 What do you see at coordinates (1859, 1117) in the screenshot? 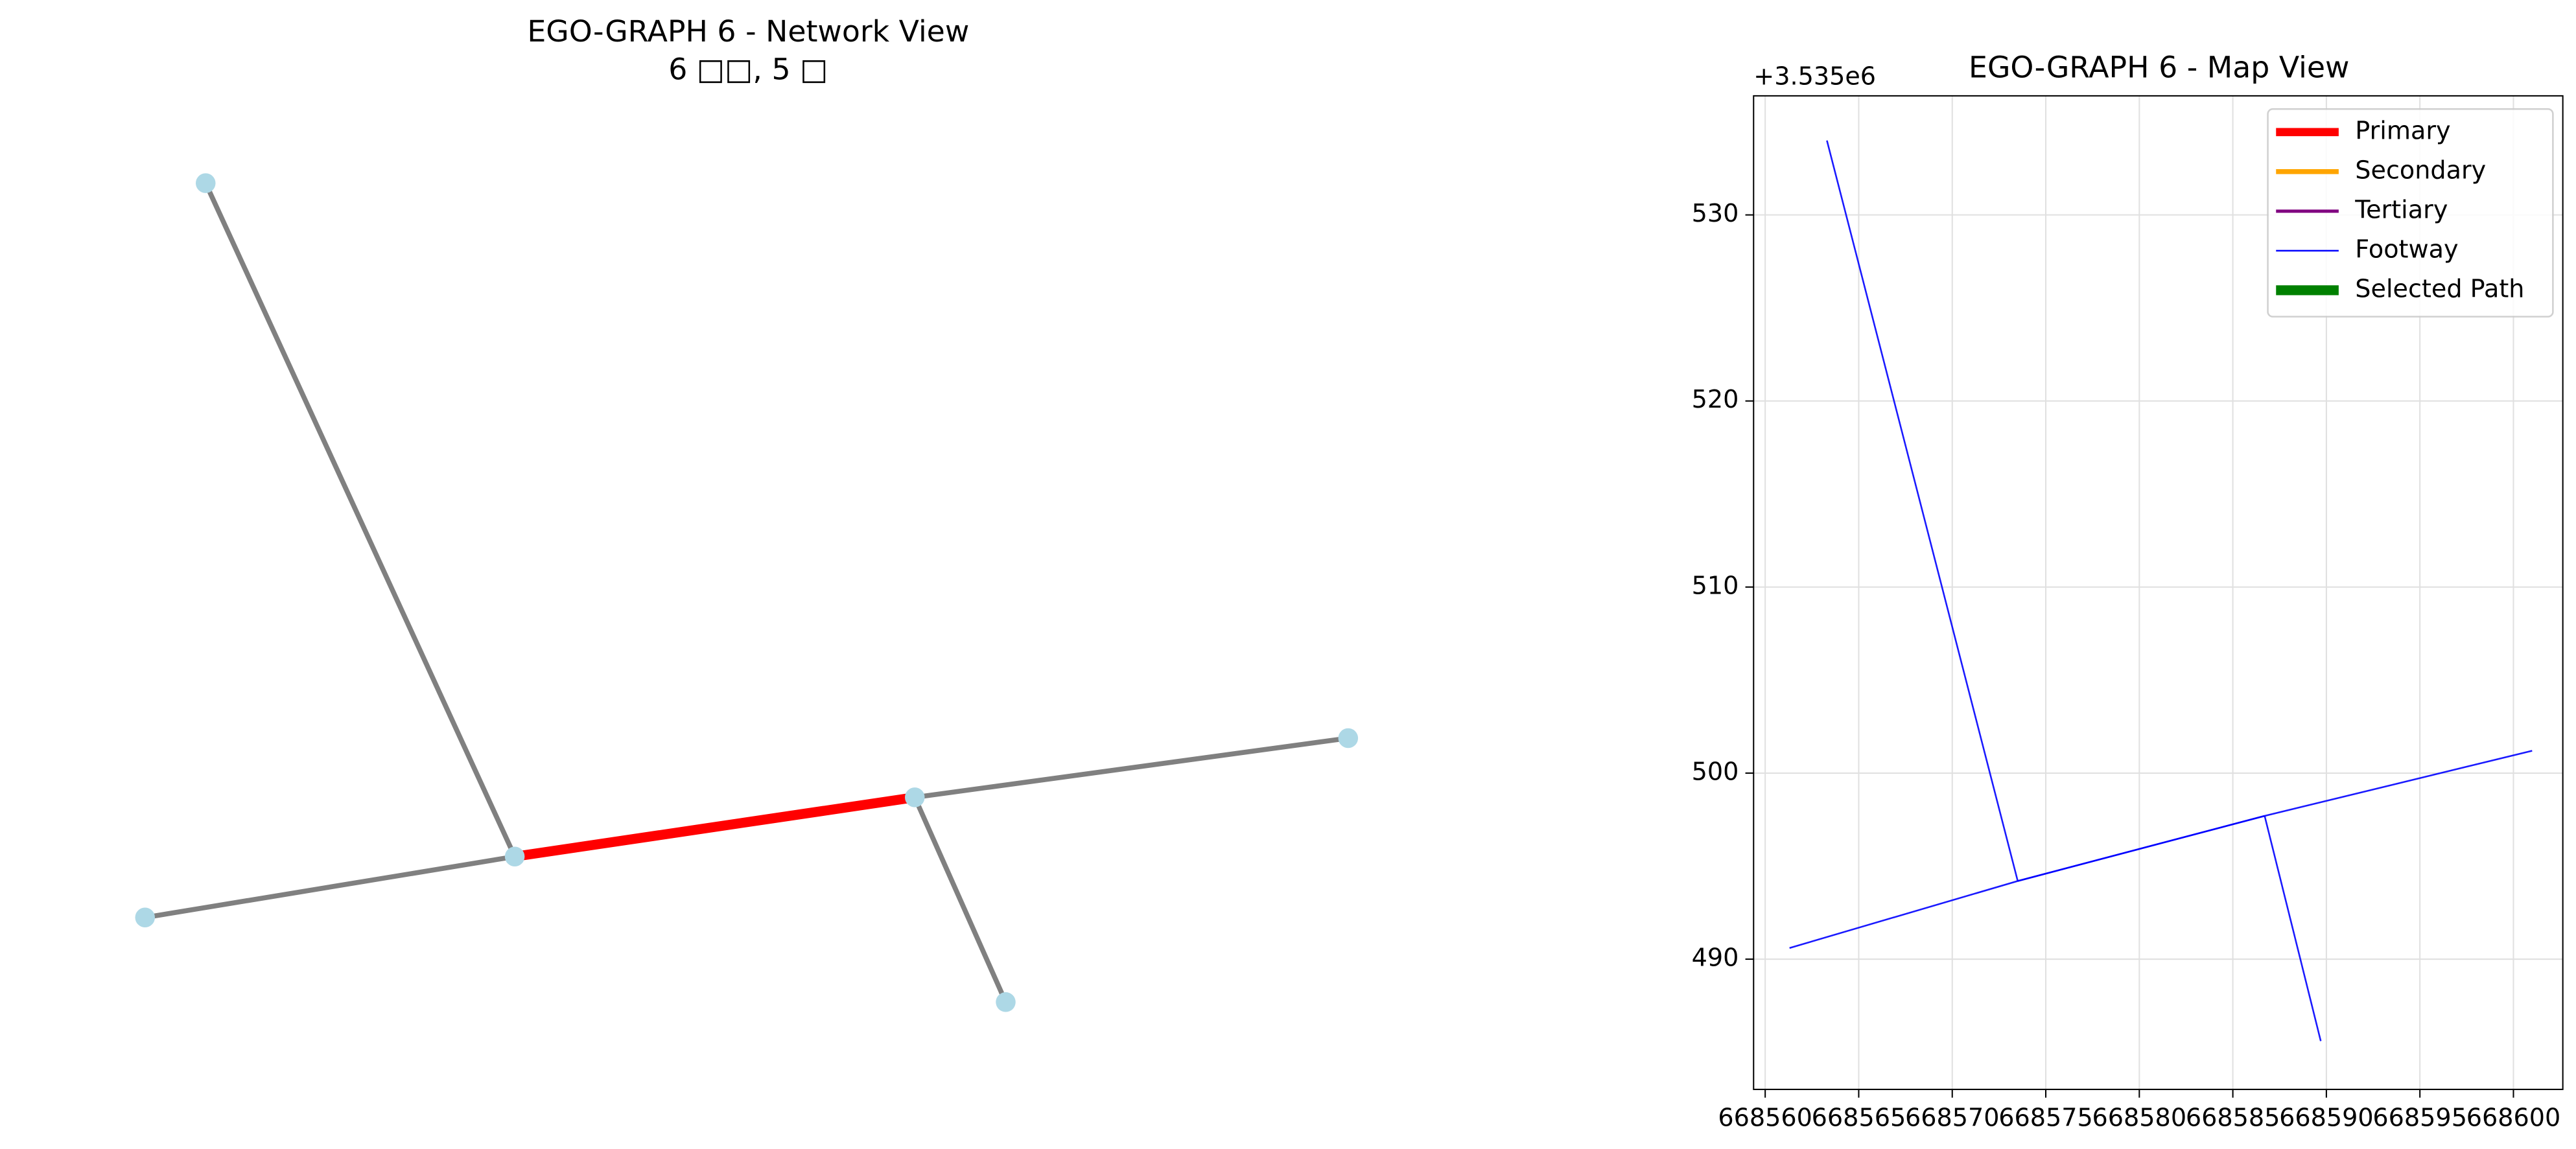
I see `x-tick-label: 668565` at bounding box center [1859, 1117].